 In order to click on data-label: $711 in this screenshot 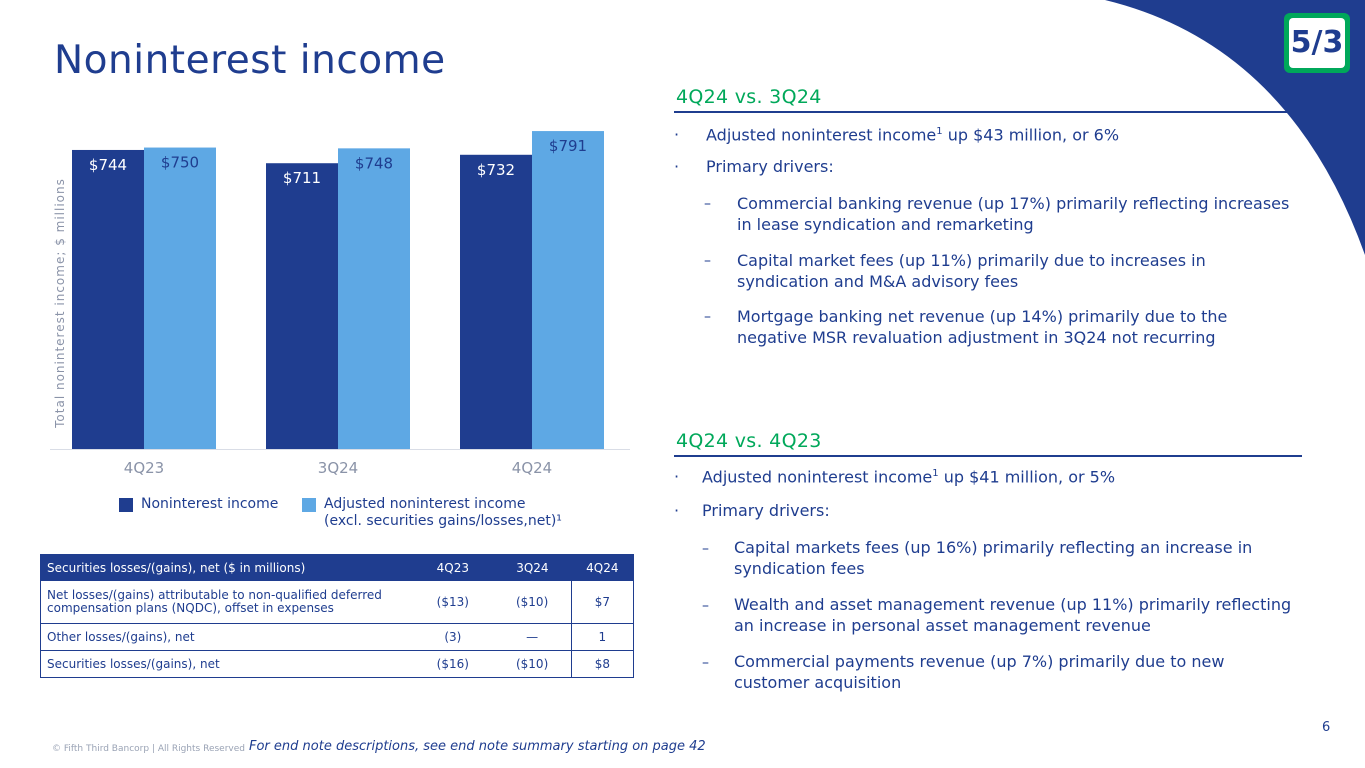, I will do `click(302, 178)`.